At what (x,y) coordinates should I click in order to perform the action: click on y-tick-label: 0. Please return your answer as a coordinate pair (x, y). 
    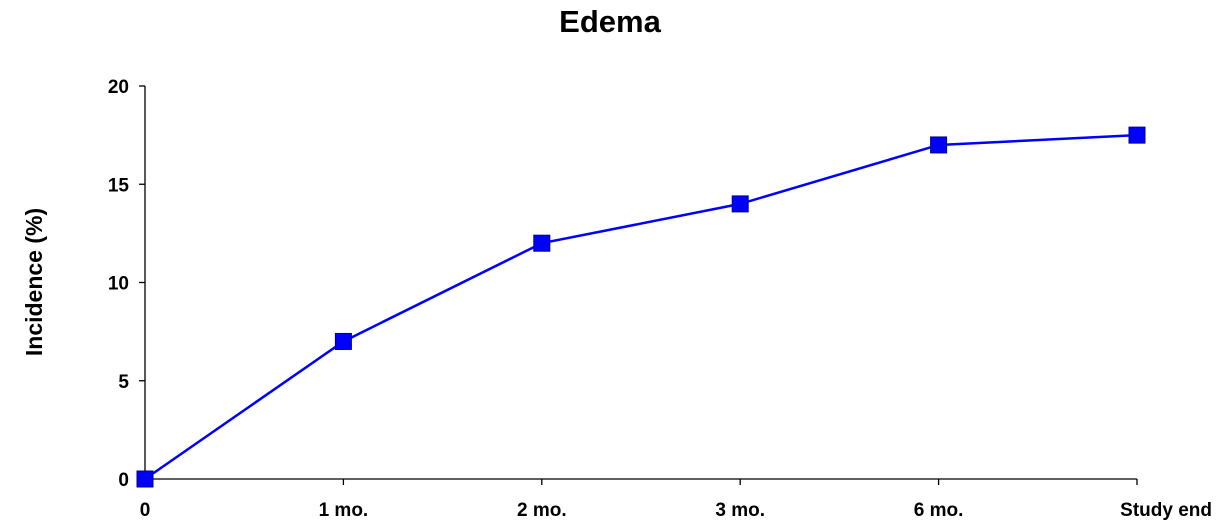
    Looking at the image, I should click on (123, 480).